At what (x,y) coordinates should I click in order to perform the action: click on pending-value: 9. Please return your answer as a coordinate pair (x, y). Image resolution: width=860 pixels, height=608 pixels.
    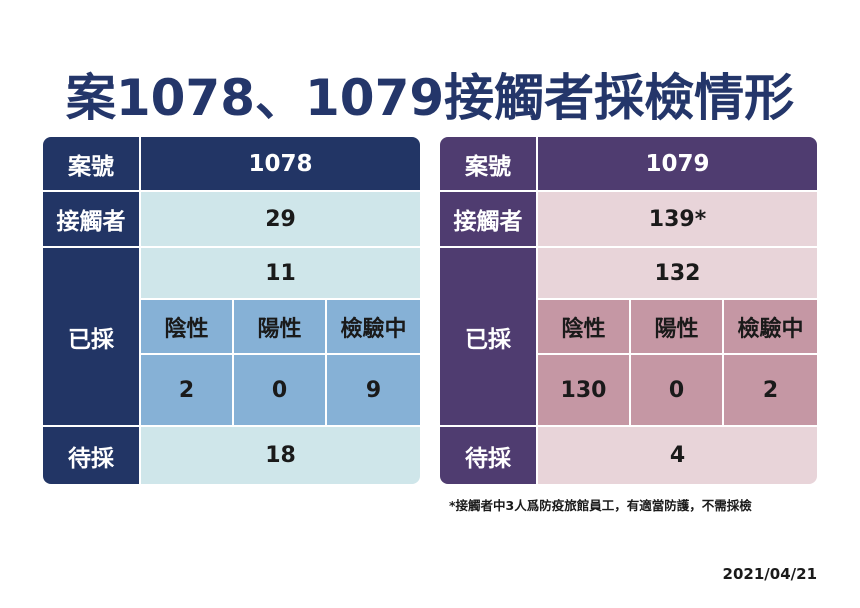
    Looking at the image, I should click on (373, 390).